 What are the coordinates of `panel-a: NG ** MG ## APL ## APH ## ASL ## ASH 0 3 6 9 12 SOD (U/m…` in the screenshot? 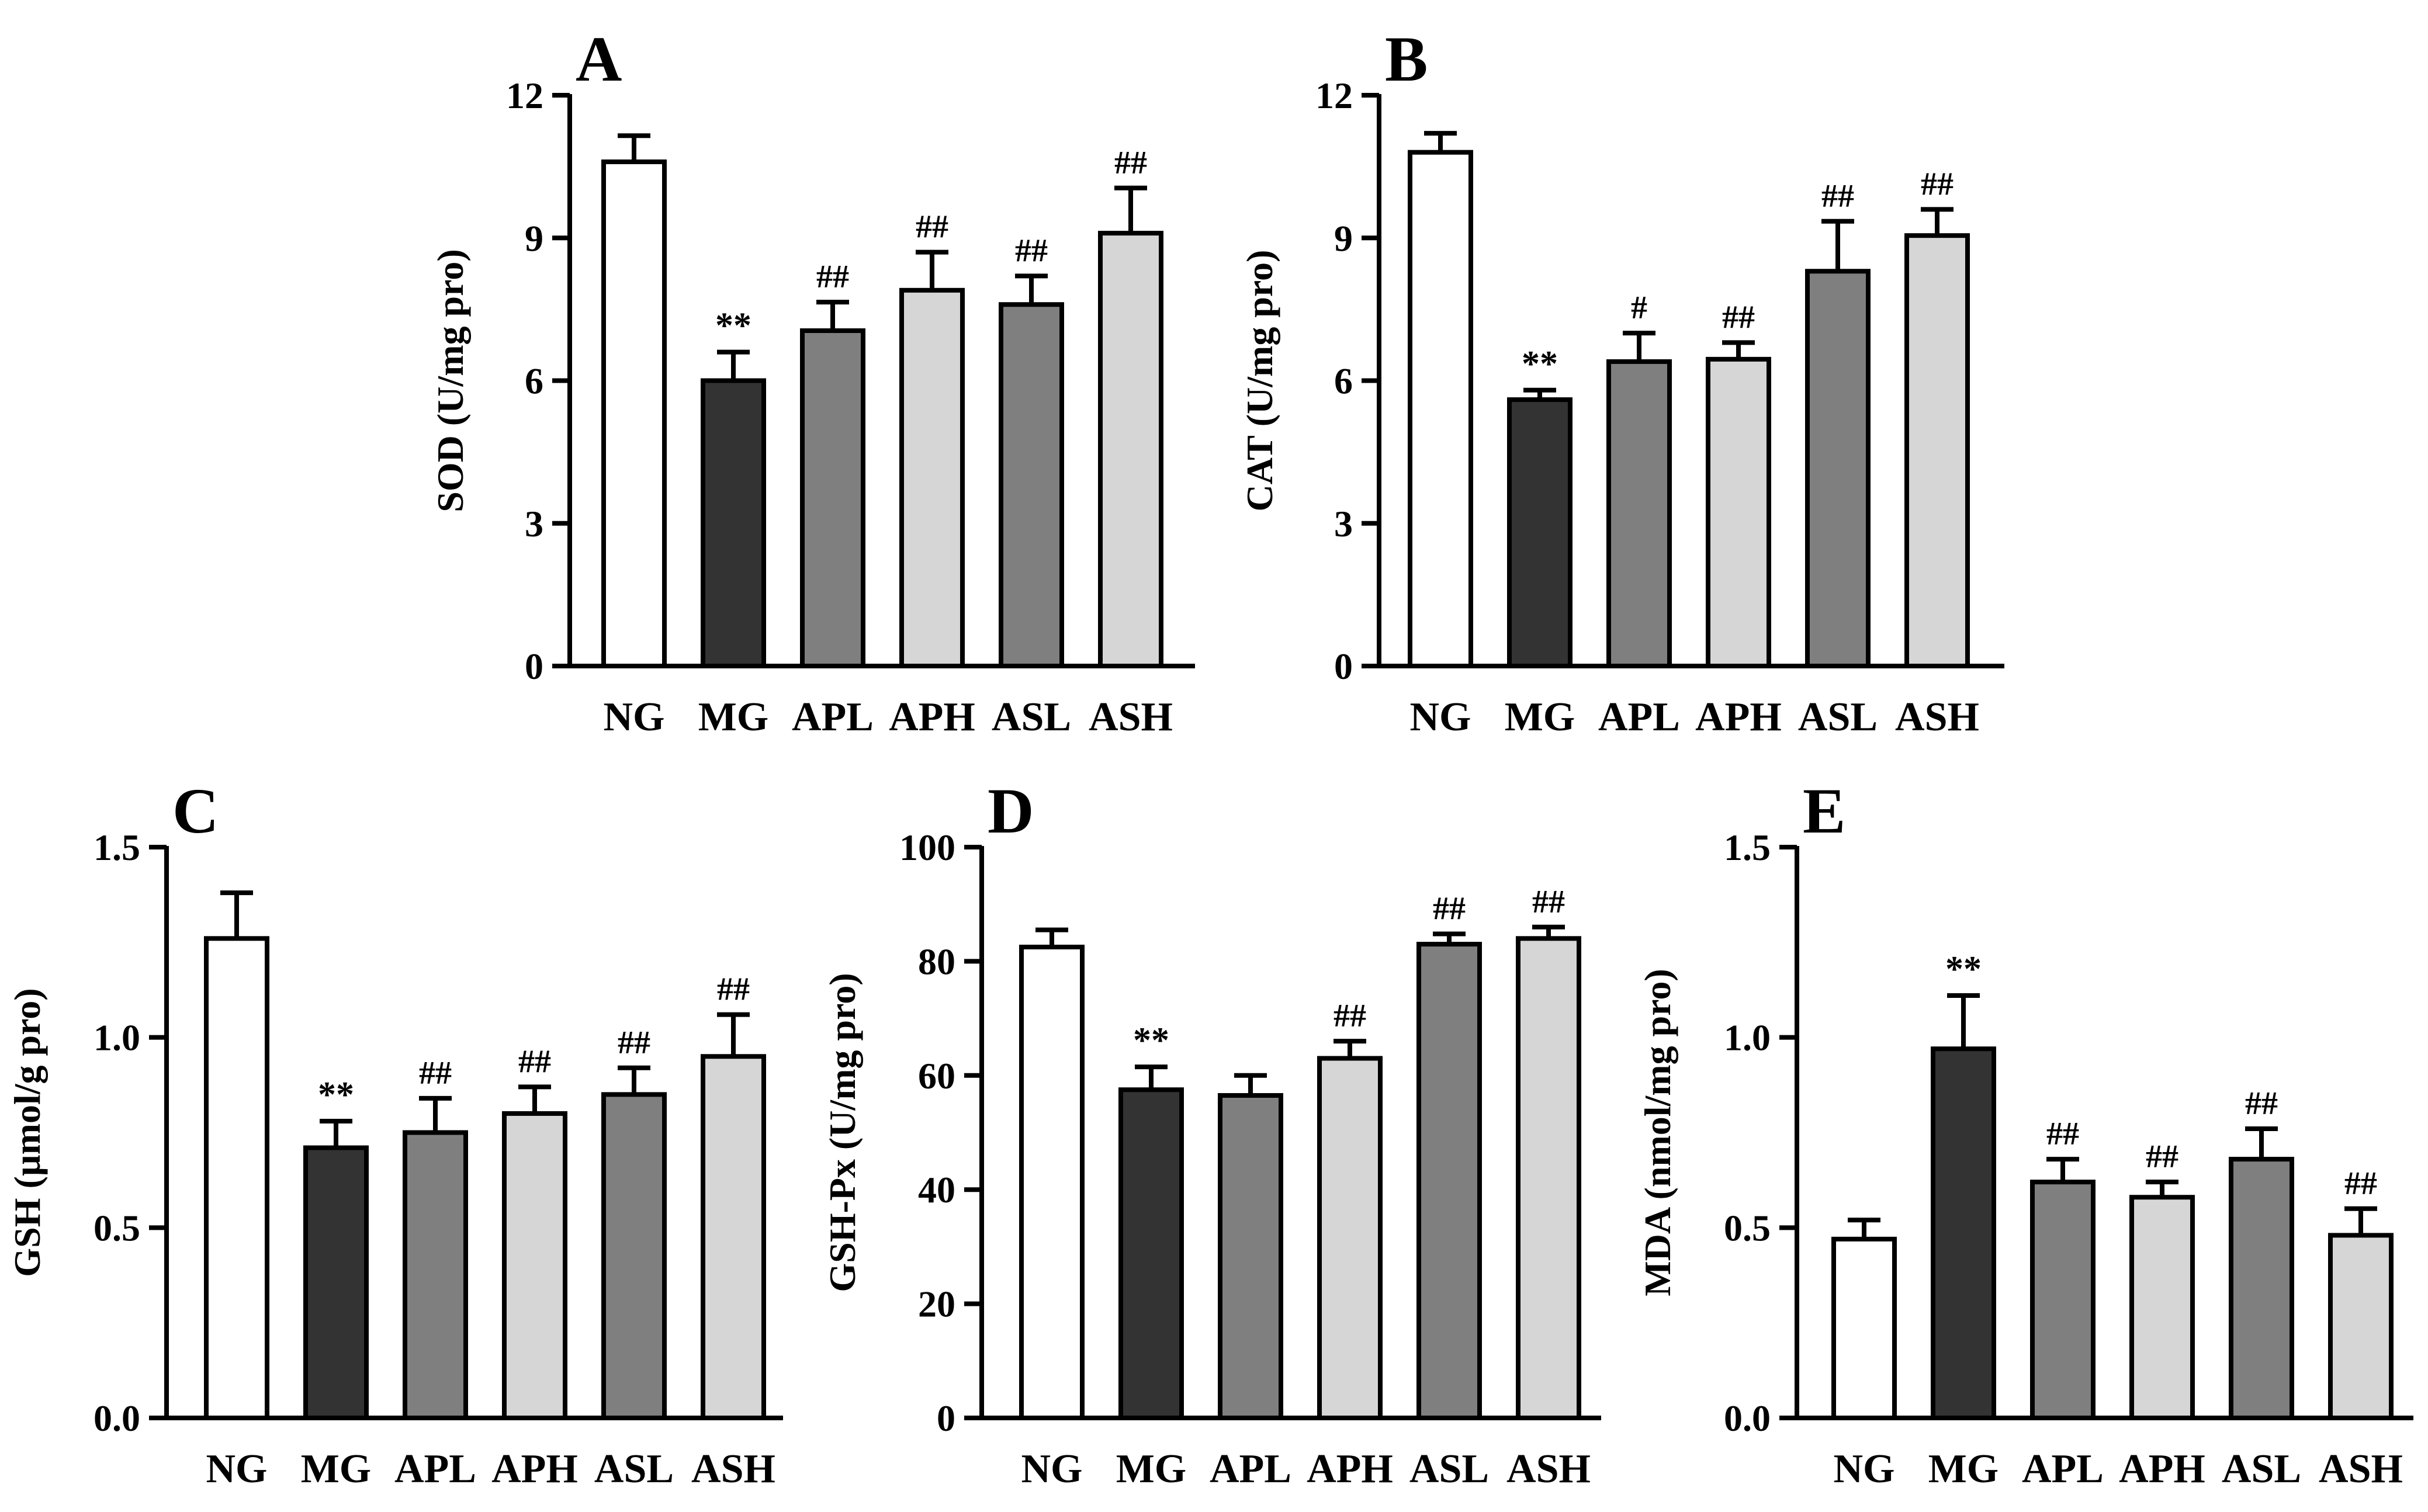 It's located at (812, 382).